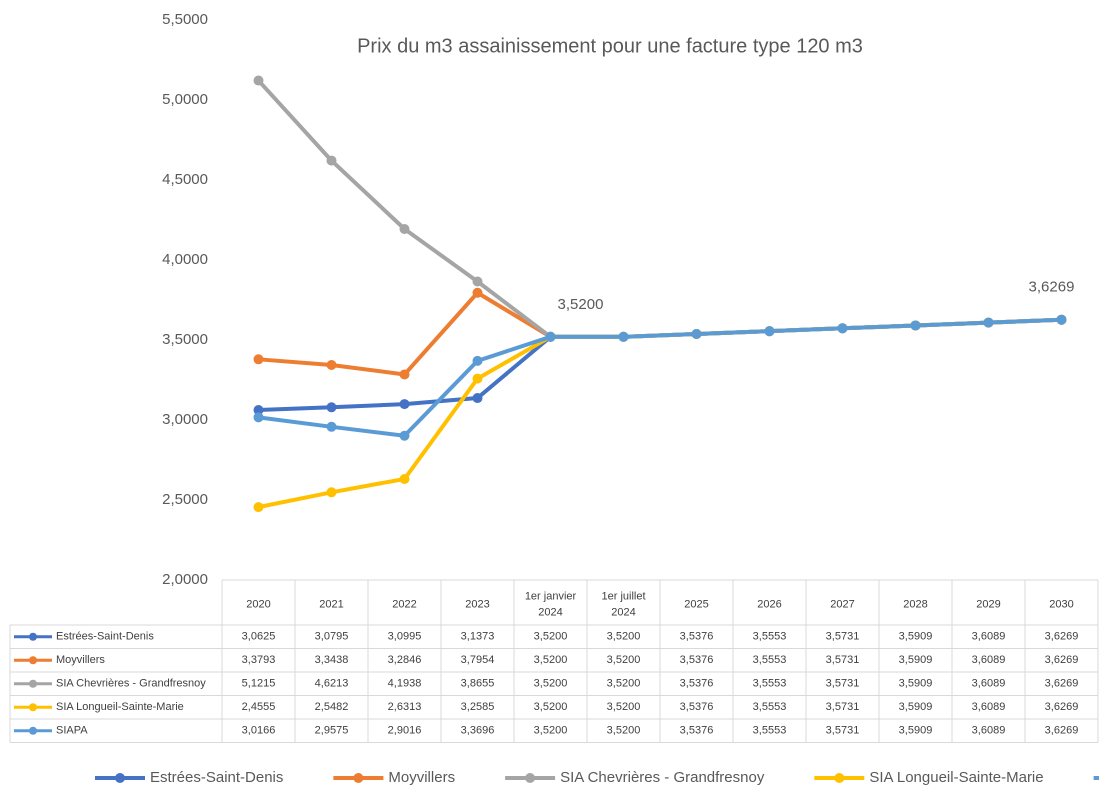  I want to click on x-tick-label: 2026, so click(769, 604).